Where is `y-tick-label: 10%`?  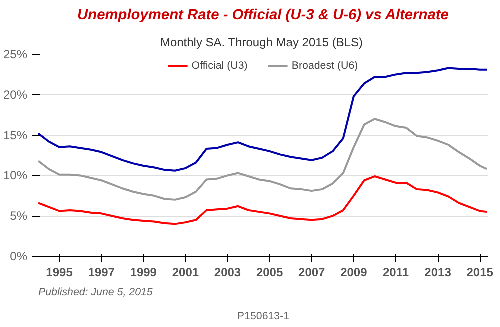
y-tick-label: 10% is located at coordinates (15, 175).